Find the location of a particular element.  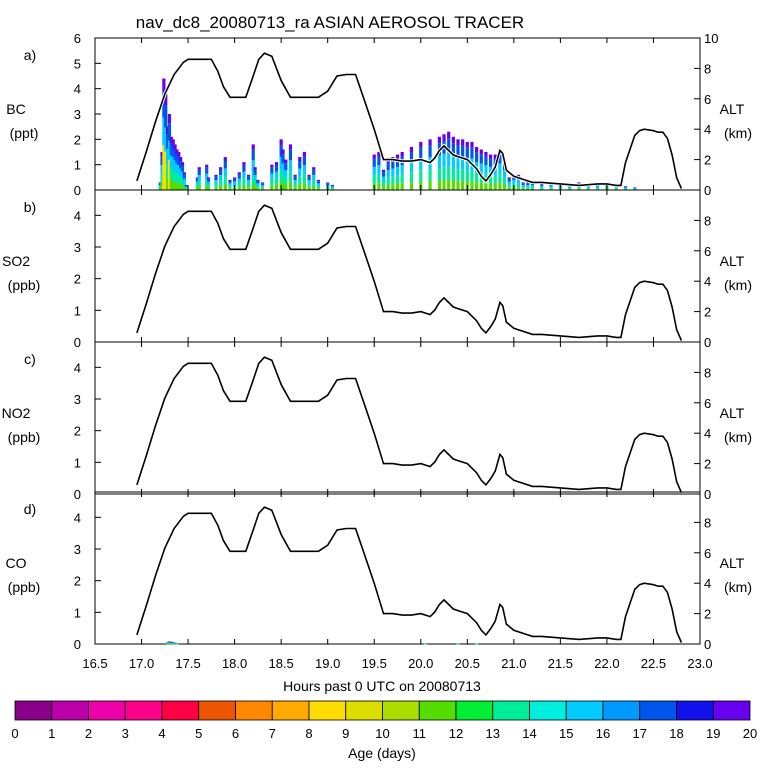

x-tick-label: 22.5 is located at coordinates (653, 663).